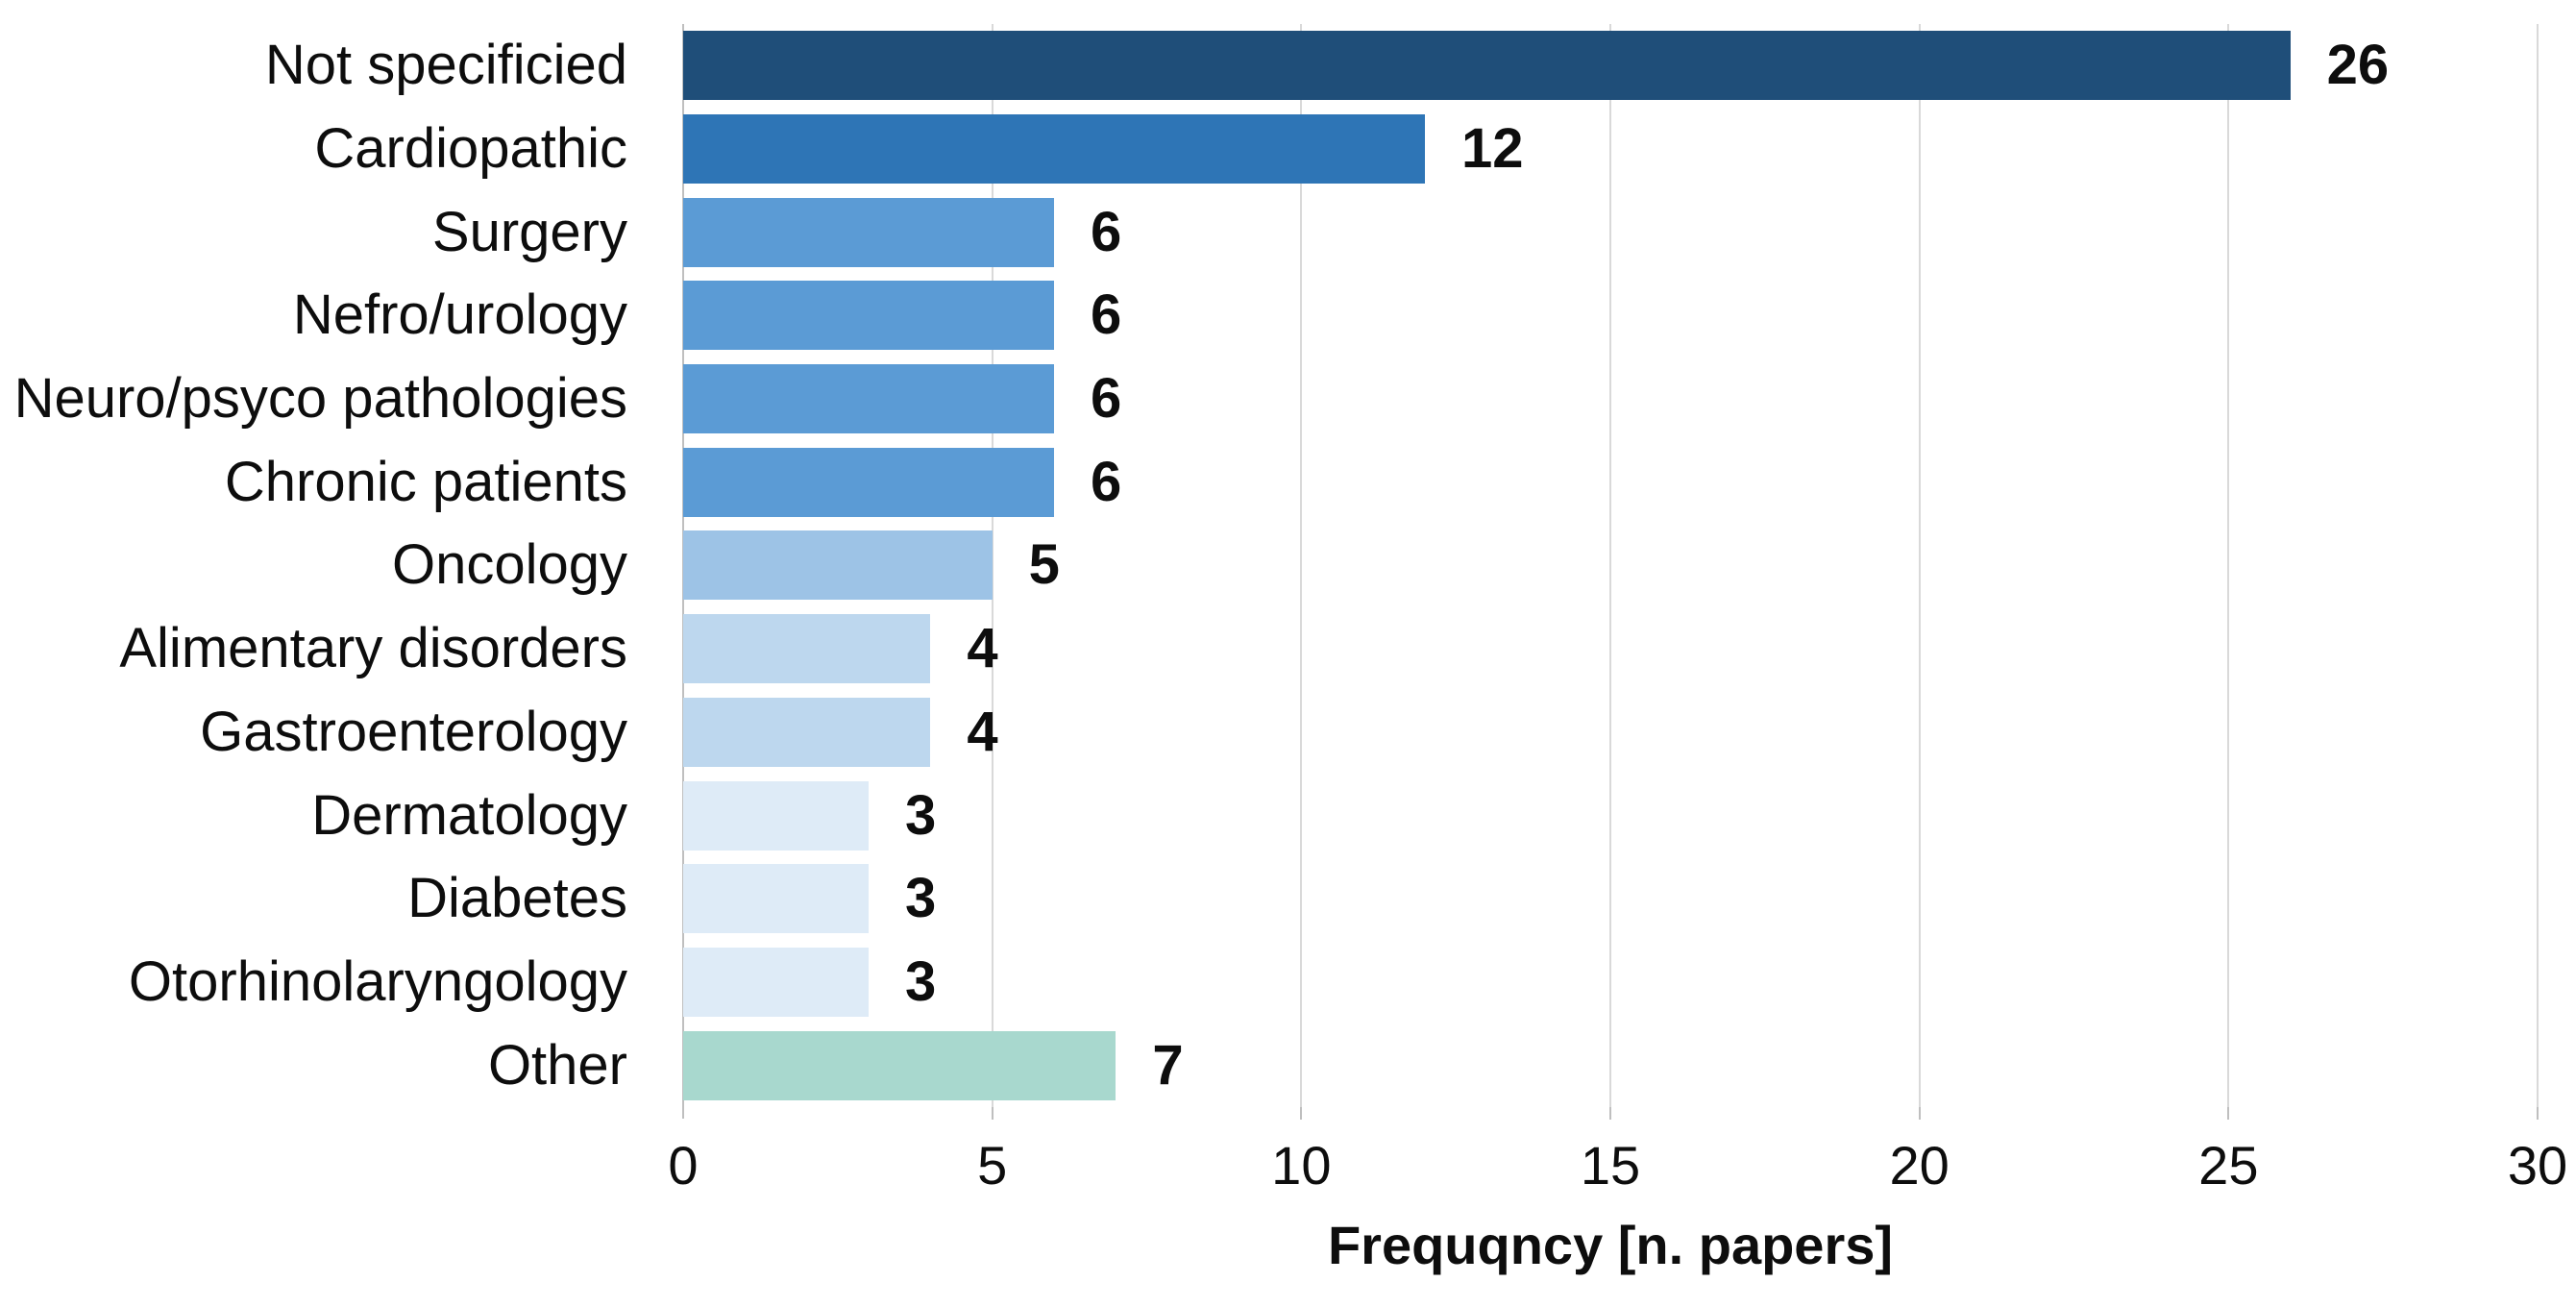 The image size is (2576, 1307). Describe the element at coordinates (557, 1065) in the screenshot. I see `category-label: Other` at that location.